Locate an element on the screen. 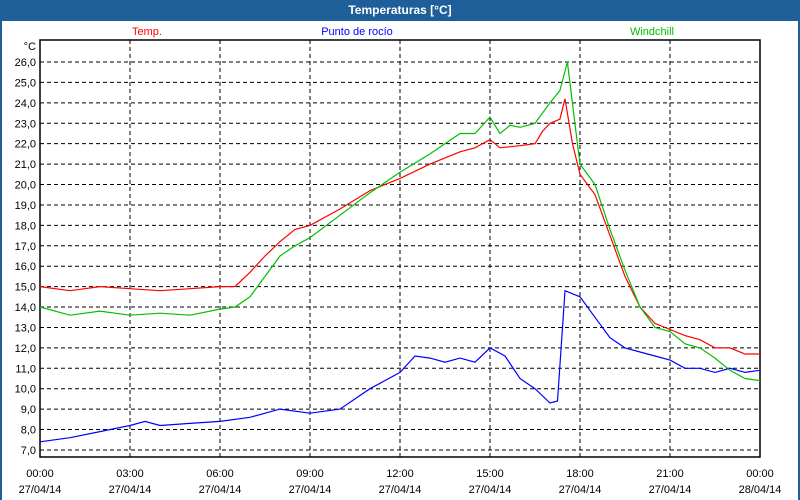  y-tick-label: 11,0 is located at coordinates (25, 369).